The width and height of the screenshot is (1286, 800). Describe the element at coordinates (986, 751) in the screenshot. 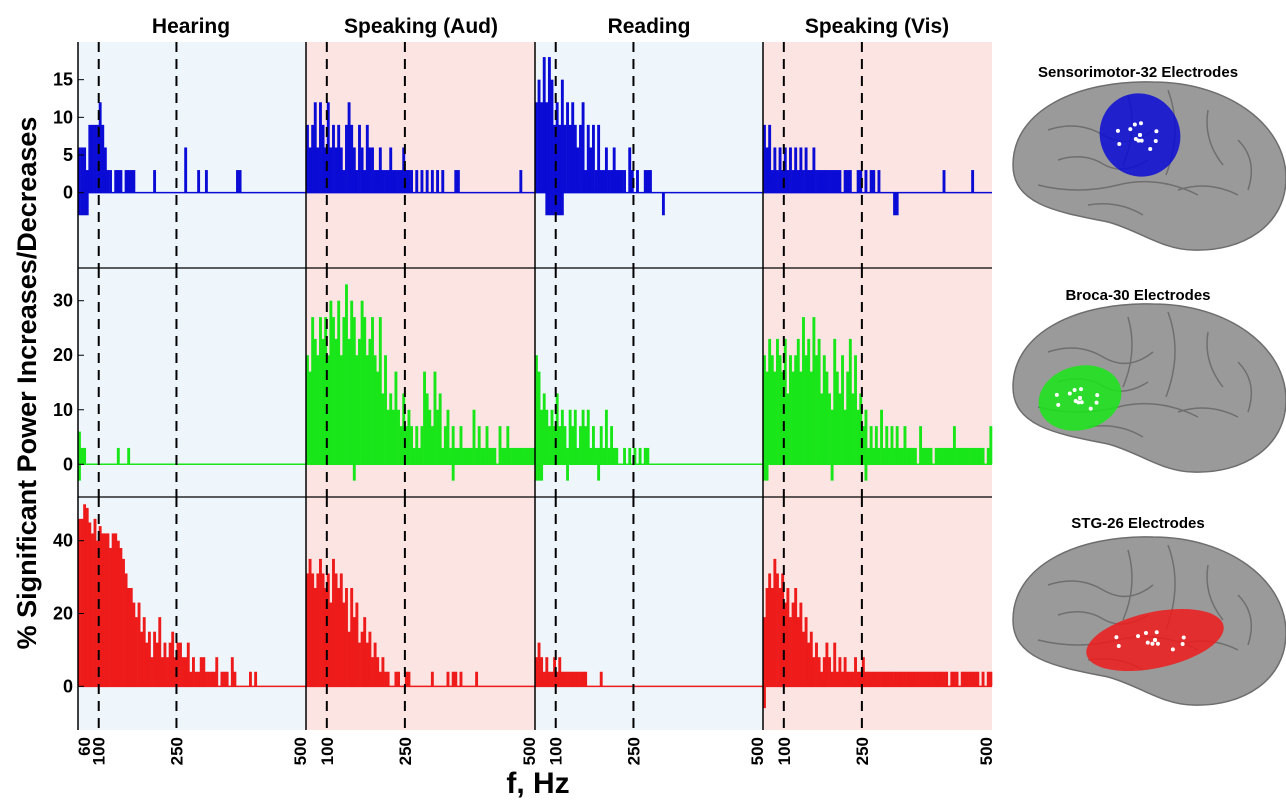

I see `x-tick-label: 500` at that location.